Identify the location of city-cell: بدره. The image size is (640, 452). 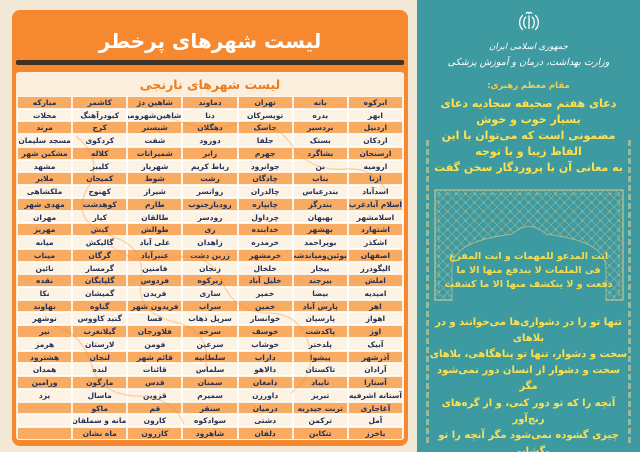
(320, 115).